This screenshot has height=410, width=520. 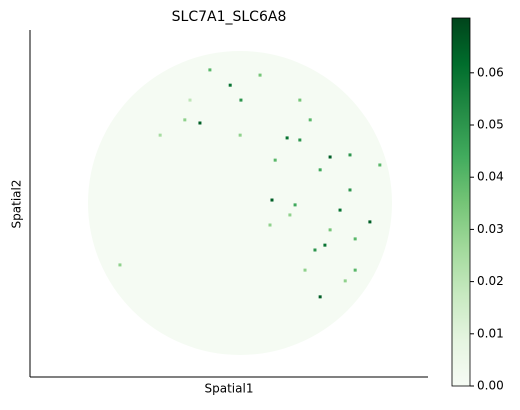 What do you see at coordinates (490, 229) in the screenshot?
I see `colorbar-tick-label: 0.03` at bounding box center [490, 229].